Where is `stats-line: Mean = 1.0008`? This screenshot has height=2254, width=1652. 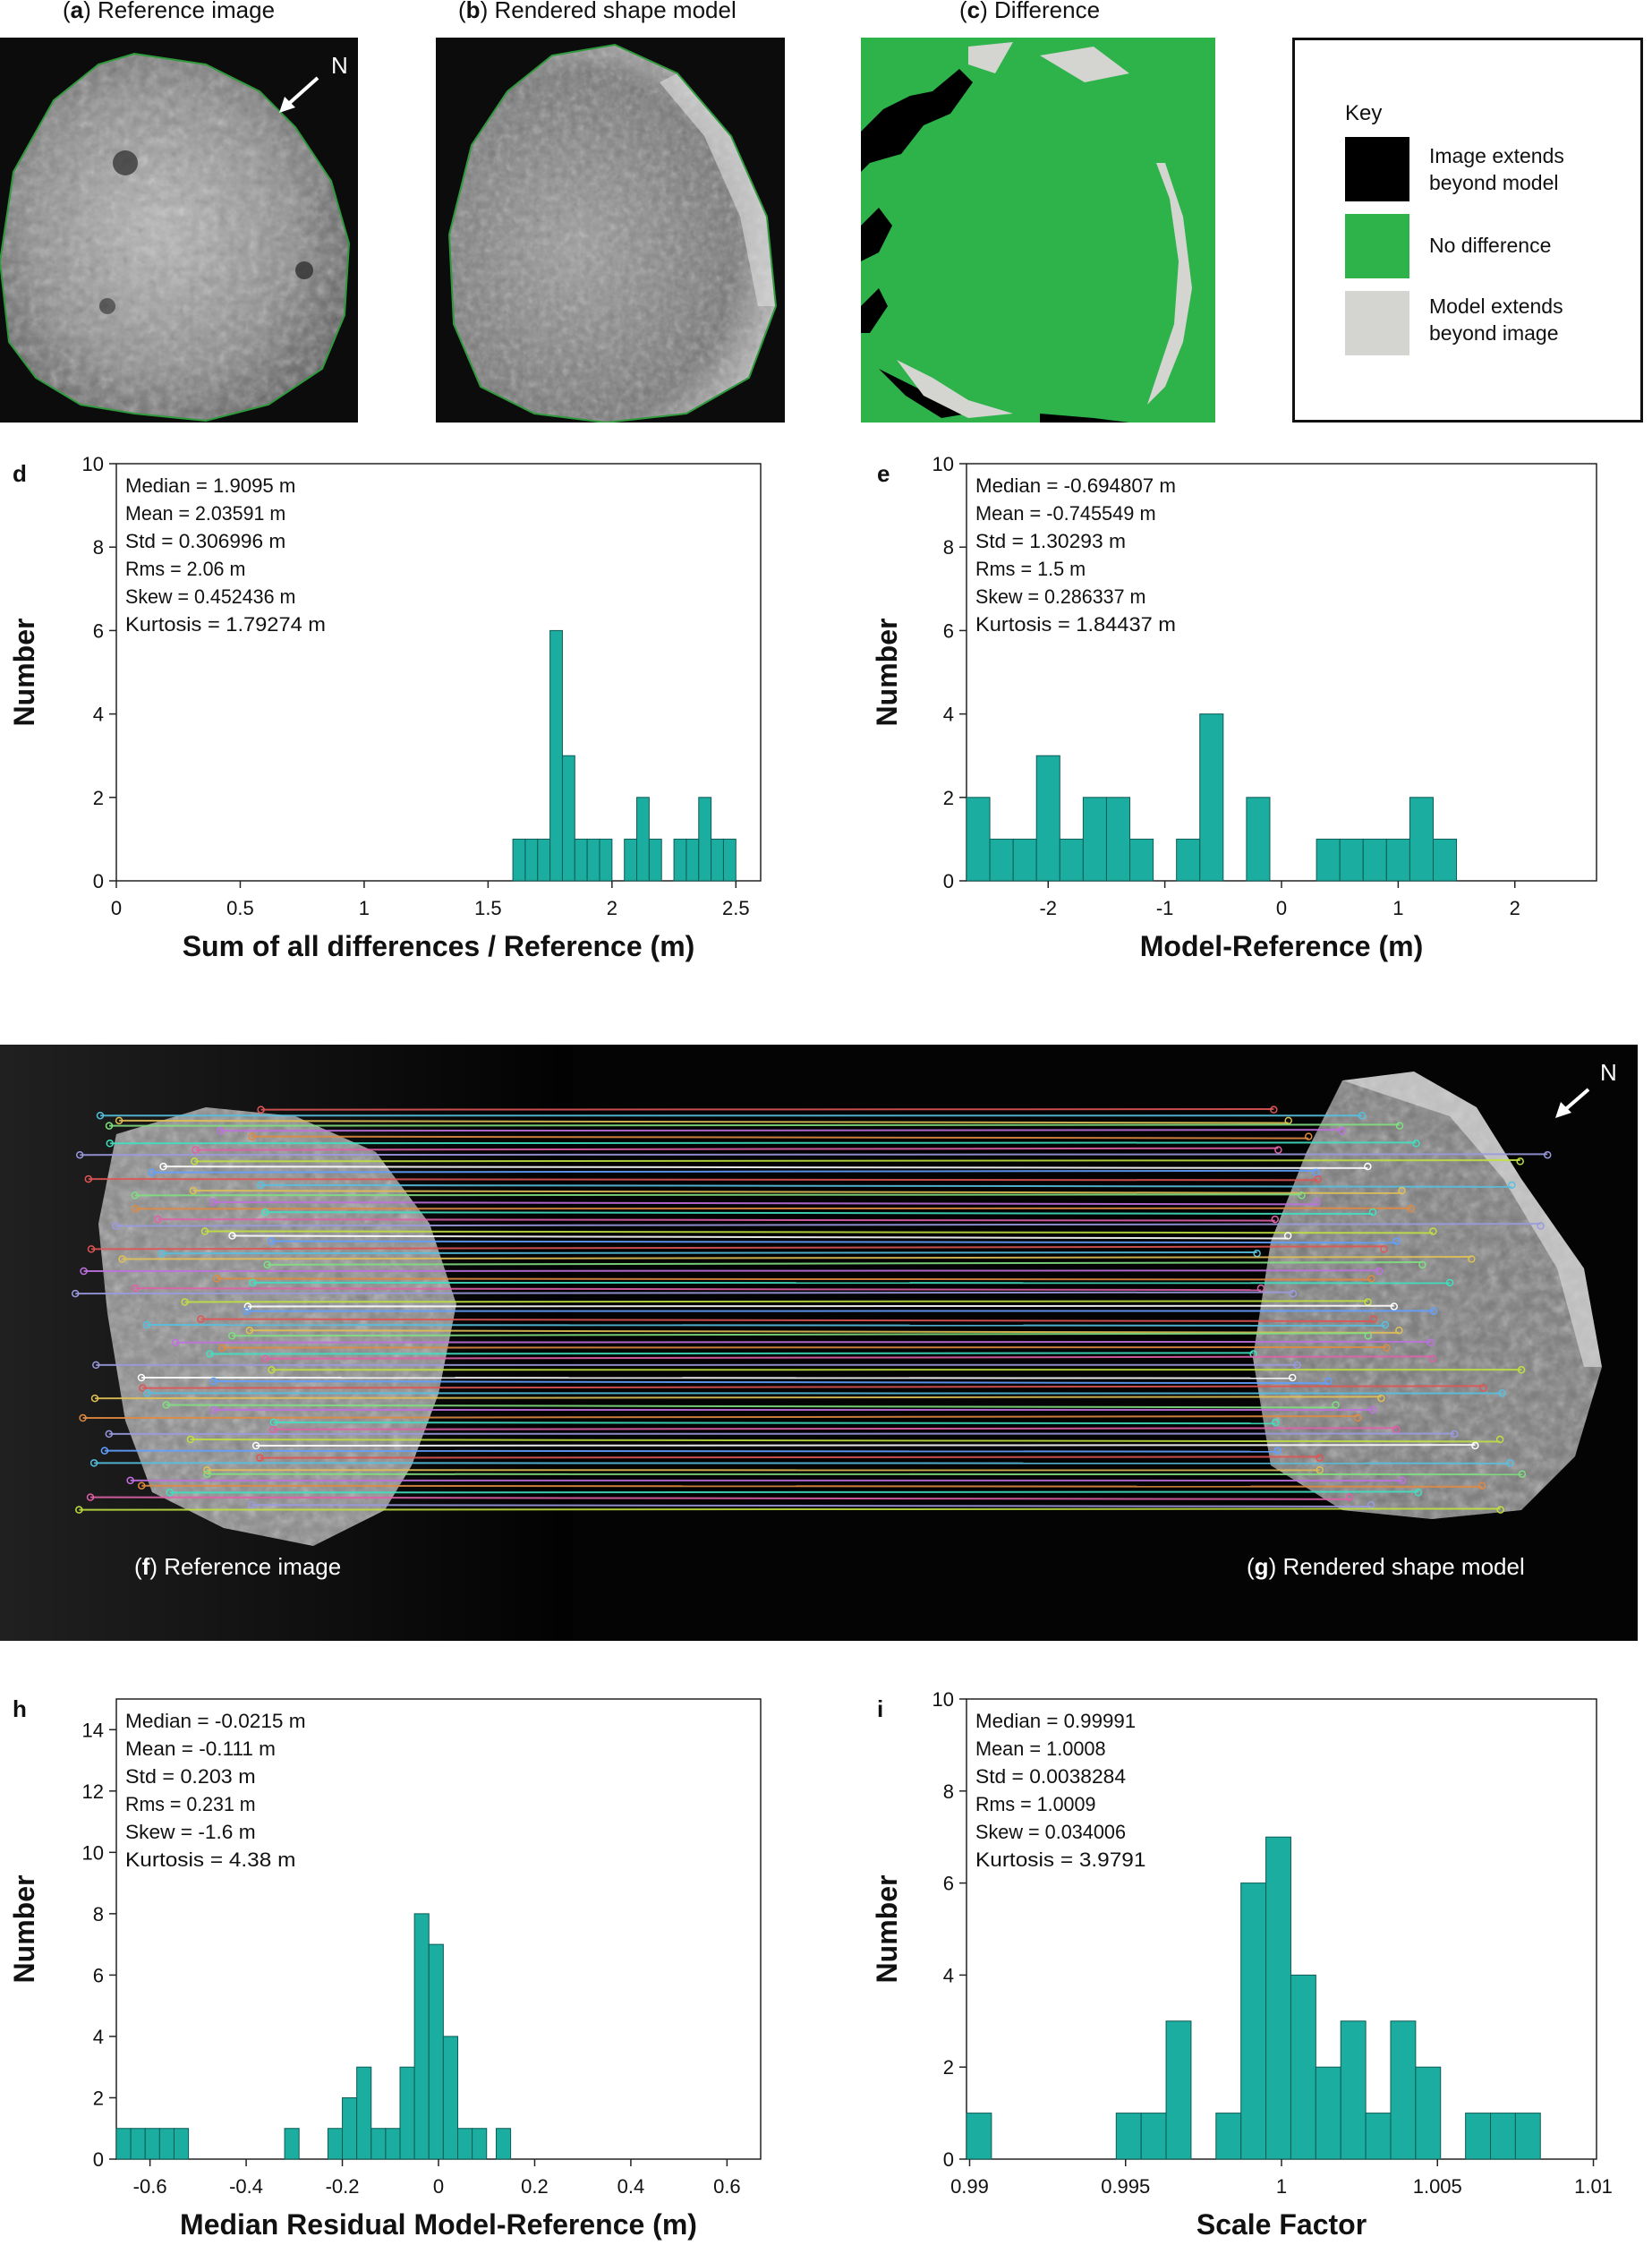 stats-line: Mean = 1.0008 is located at coordinates (1040, 1748).